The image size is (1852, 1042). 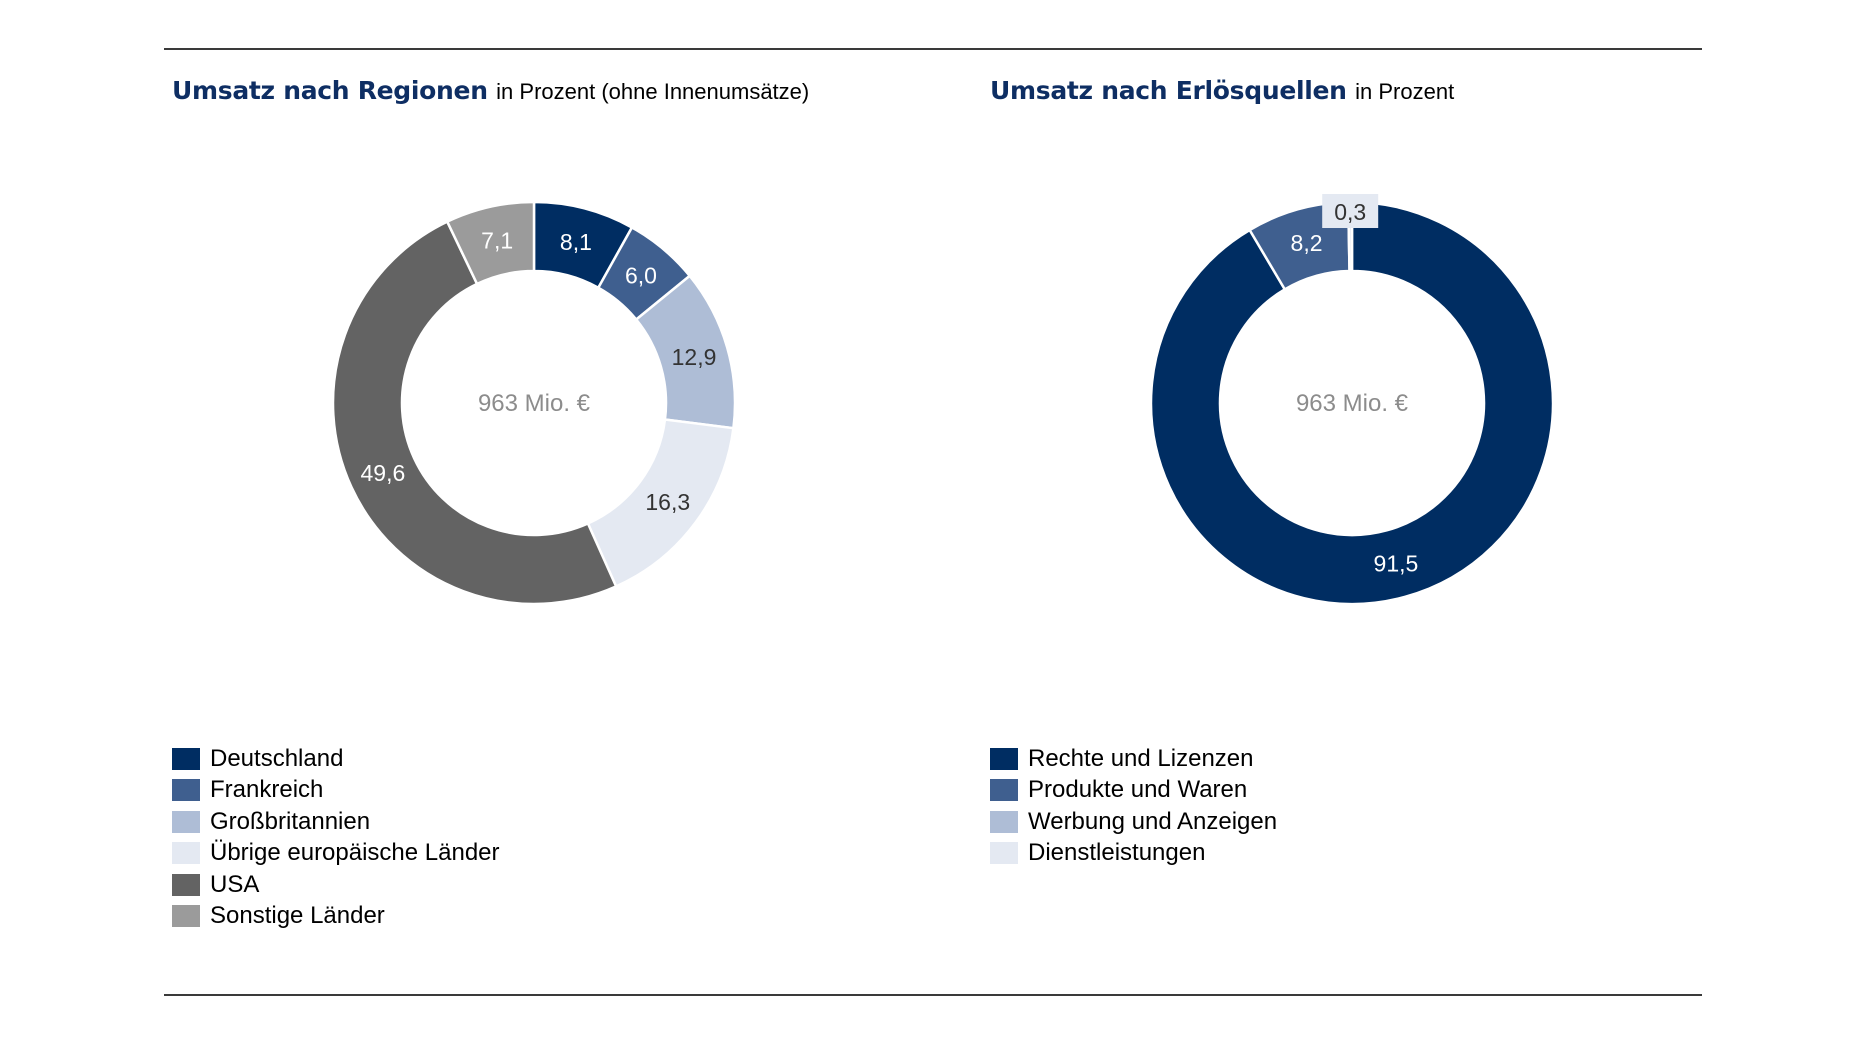 I want to click on chart-title-main: Umsatz nach Regionen, so click(x=330, y=90).